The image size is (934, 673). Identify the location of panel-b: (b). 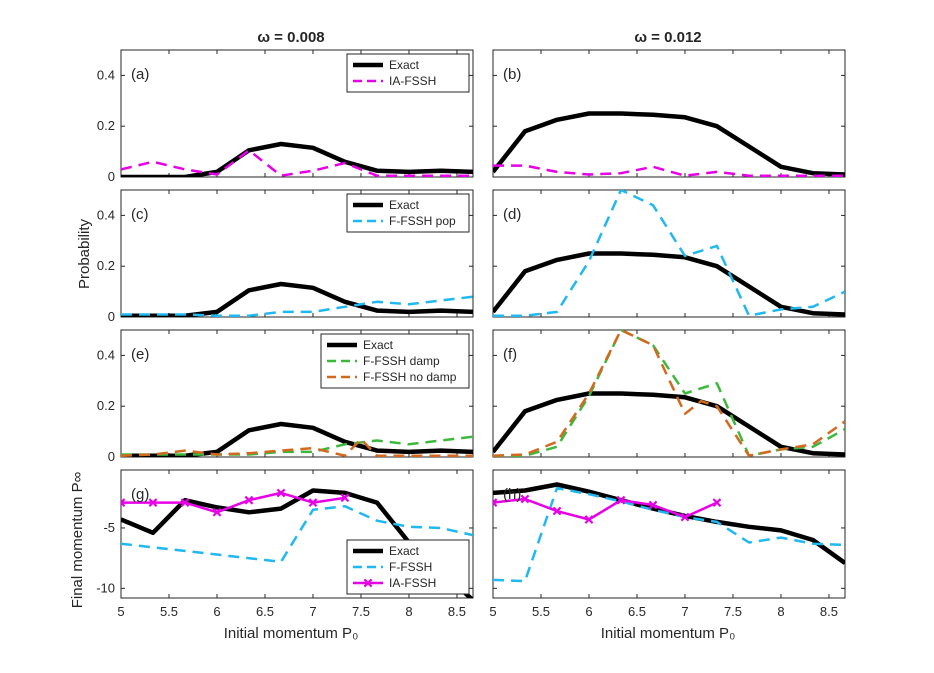
(669, 113).